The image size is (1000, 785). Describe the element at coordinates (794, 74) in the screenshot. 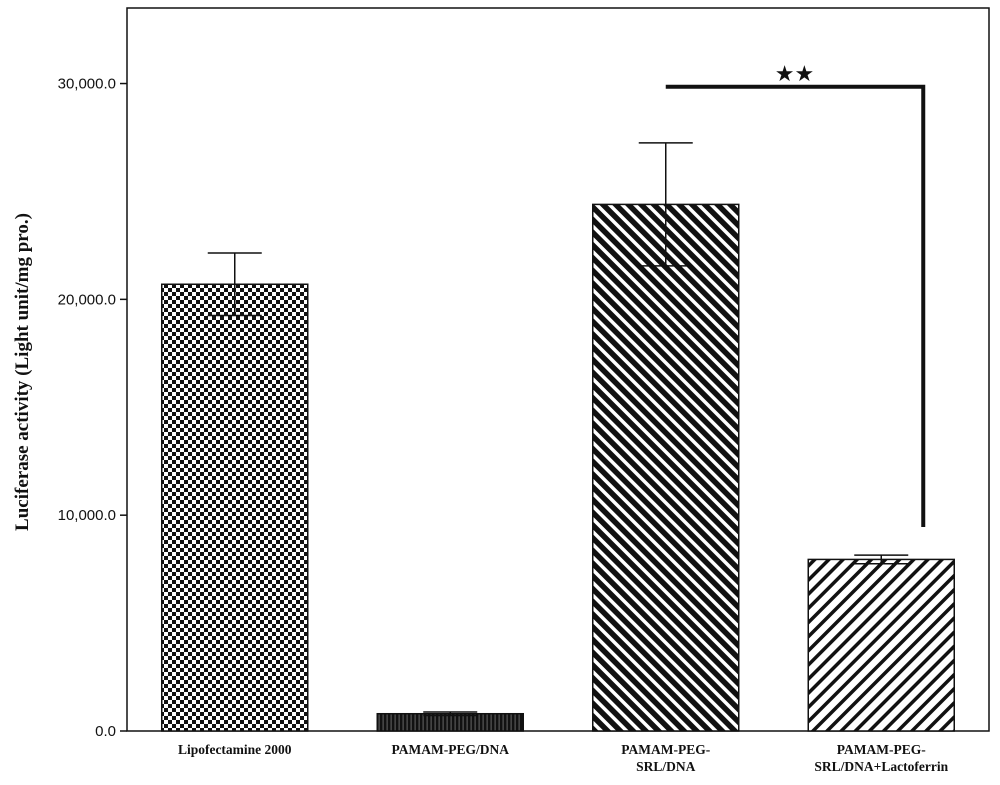

I see `significance-stars: ★★` at that location.